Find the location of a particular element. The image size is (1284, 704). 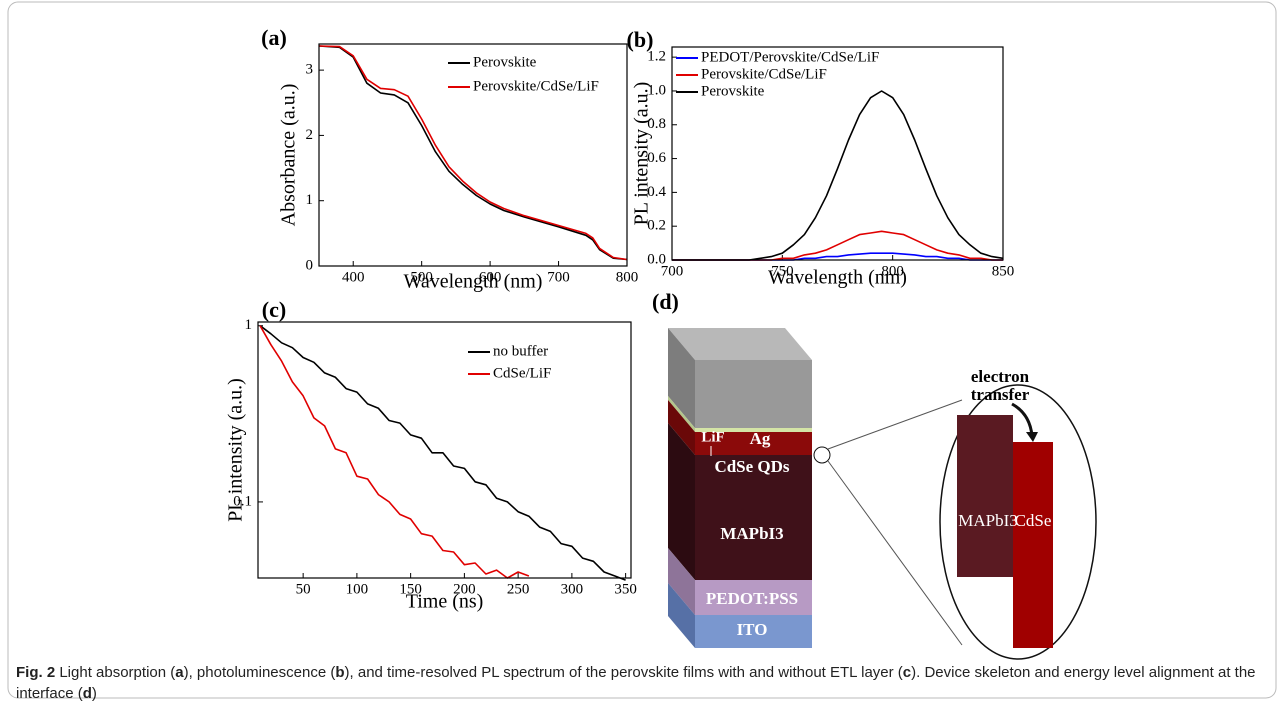

zoom-spot is located at coordinates (822, 455).